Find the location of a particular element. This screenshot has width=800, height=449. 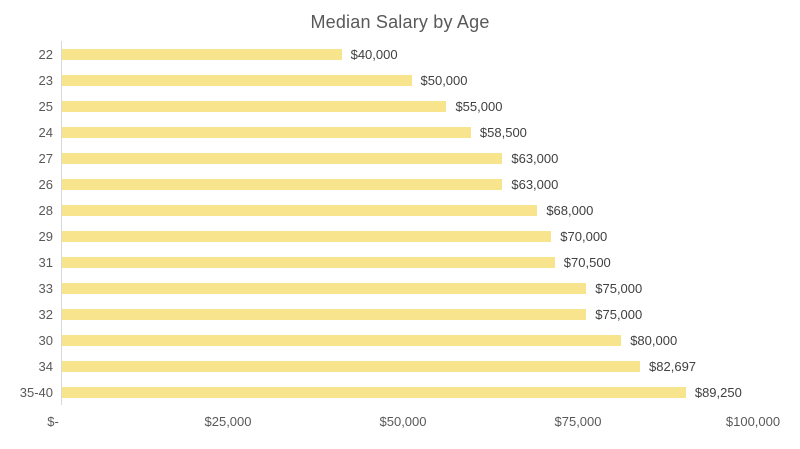

bar-row: 29 $70,000 is located at coordinates (400, 236).